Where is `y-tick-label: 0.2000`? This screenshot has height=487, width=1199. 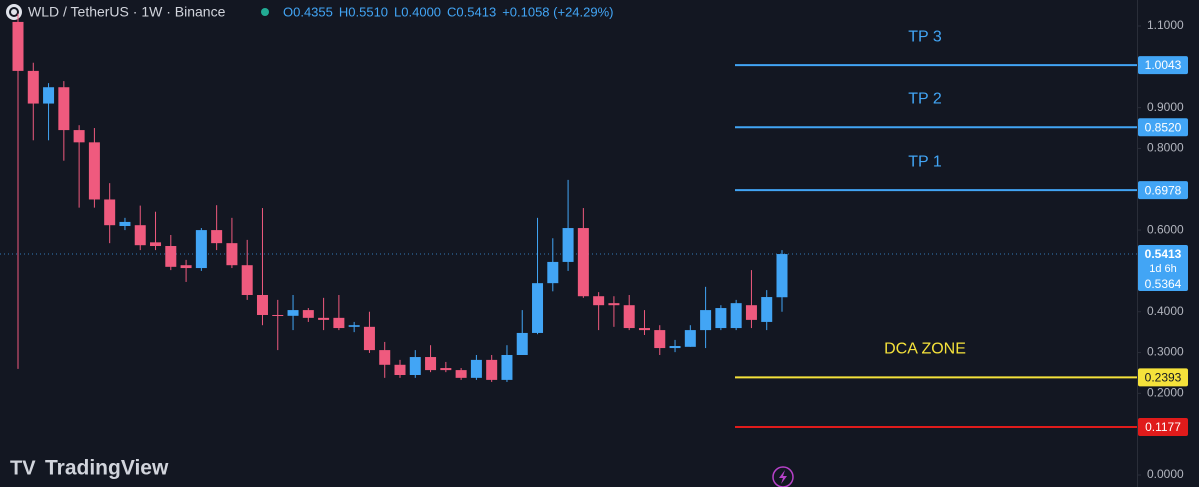
y-tick-label: 0.2000 is located at coordinates (1165, 393).